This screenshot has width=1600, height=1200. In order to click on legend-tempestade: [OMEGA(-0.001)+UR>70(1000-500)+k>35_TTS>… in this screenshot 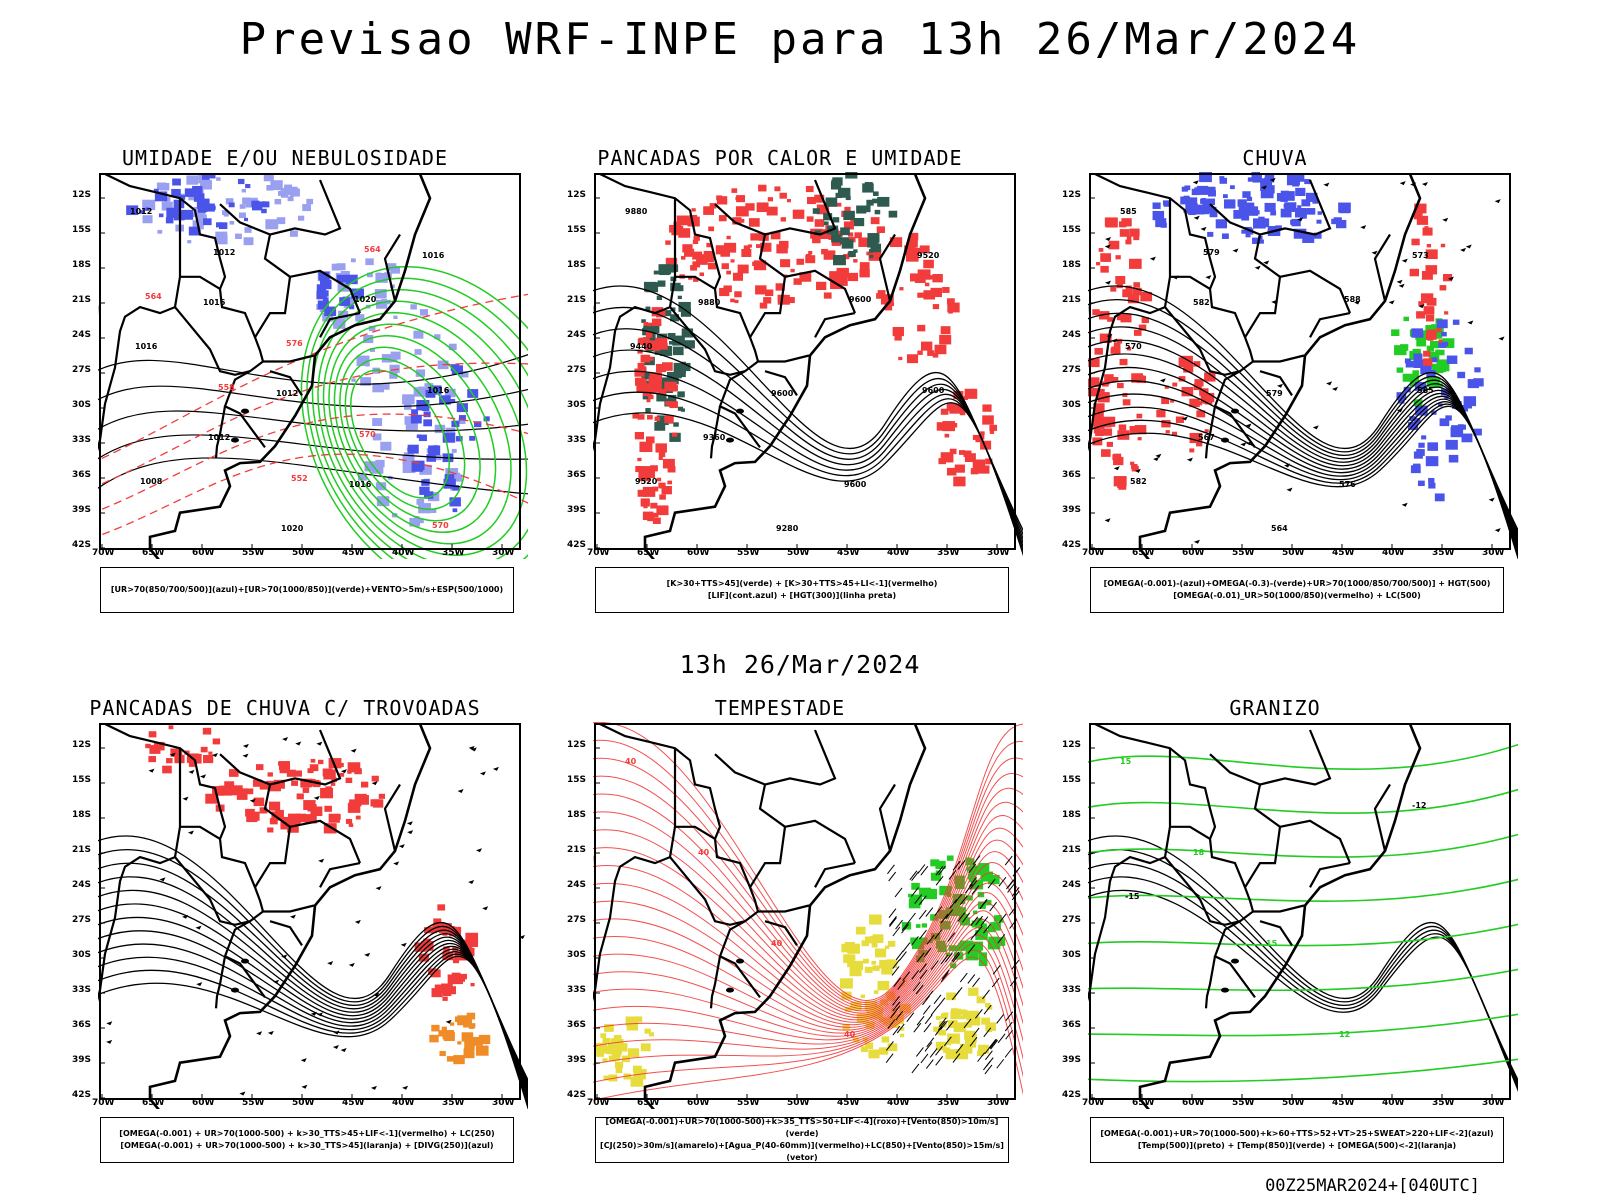, I will do `click(802, 1140)`.